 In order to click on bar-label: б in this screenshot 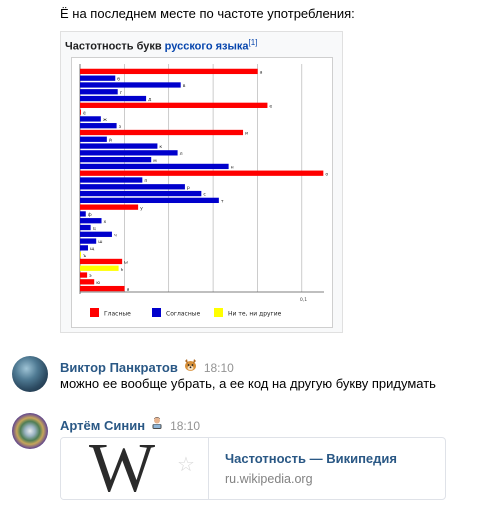, I will do `click(118, 79)`.